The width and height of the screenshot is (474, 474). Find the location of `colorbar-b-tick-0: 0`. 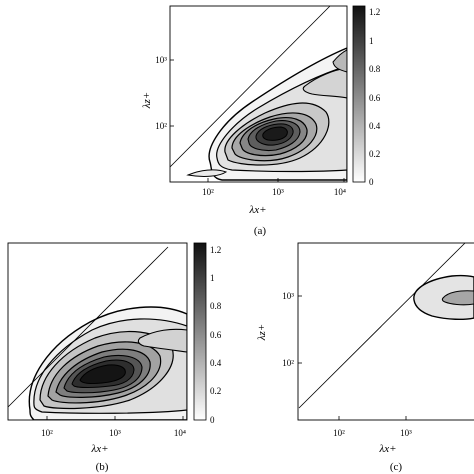

colorbar-b-tick-0: 0 is located at coordinates (212, 420).